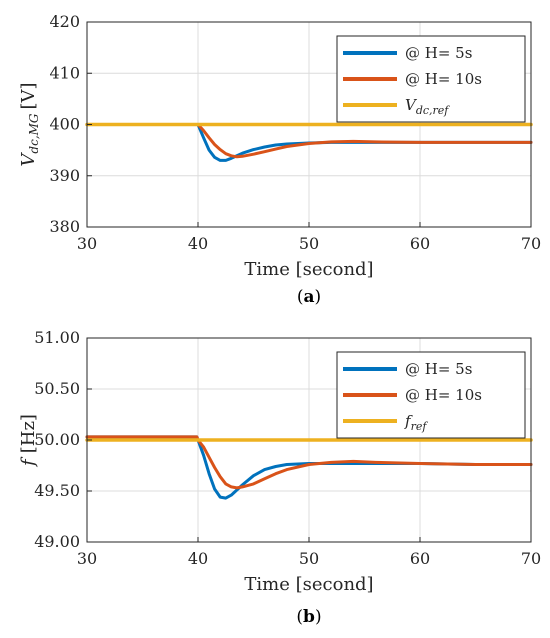 The image size is (550, 638). Describe the element at coordinates (57, 439) in the screenshot. I see `y-tick-label: 50.00` at that location.